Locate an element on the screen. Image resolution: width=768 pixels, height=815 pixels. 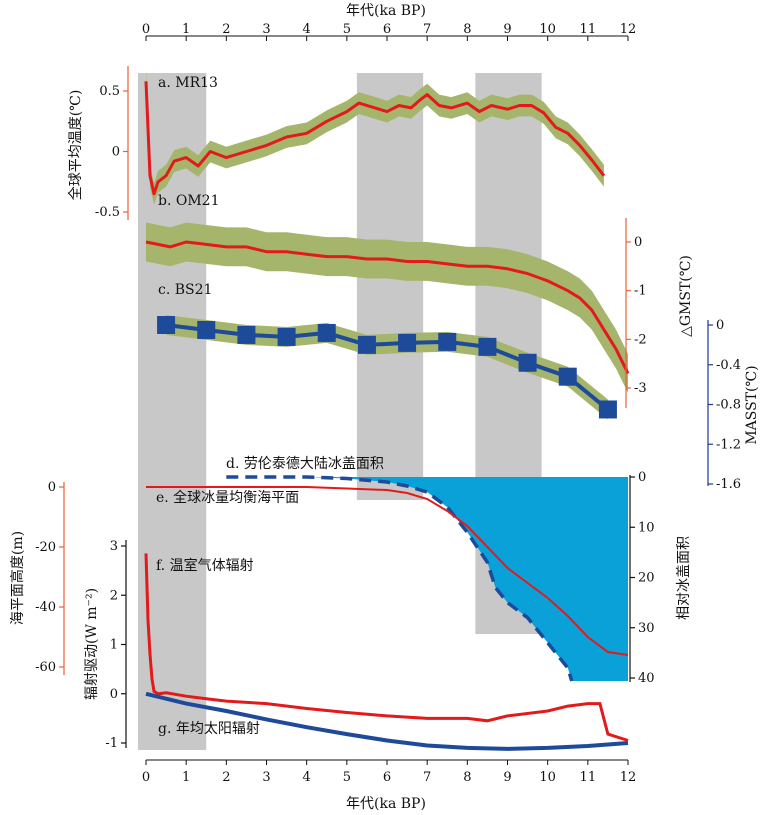
panel-b-y-axis-tick-label: -3 is located at coordinates (640, 388).